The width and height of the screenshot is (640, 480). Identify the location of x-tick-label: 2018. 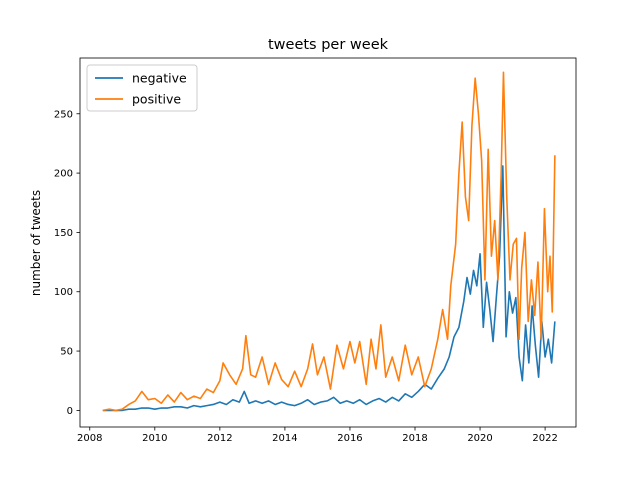
(414, 438).